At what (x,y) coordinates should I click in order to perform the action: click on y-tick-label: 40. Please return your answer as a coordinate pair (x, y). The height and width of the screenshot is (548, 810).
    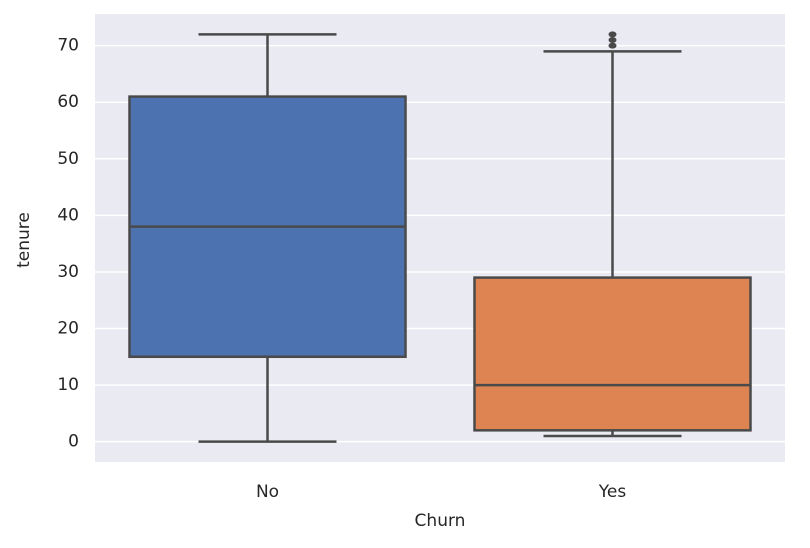
    Looking at the image, I should click on (68, 215).